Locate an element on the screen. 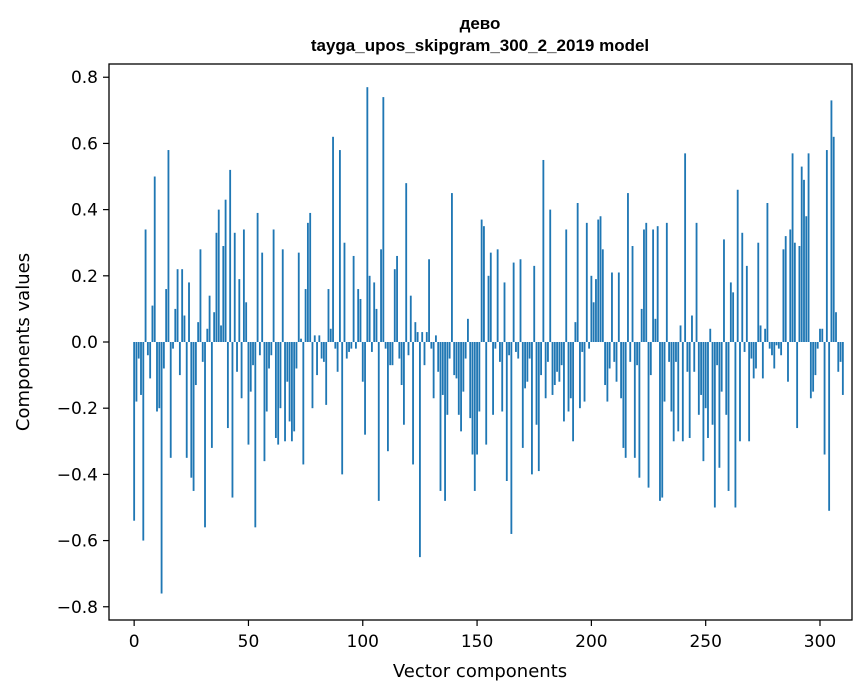  x-tick-label-0: 0 is located at coordinates (134, 642).